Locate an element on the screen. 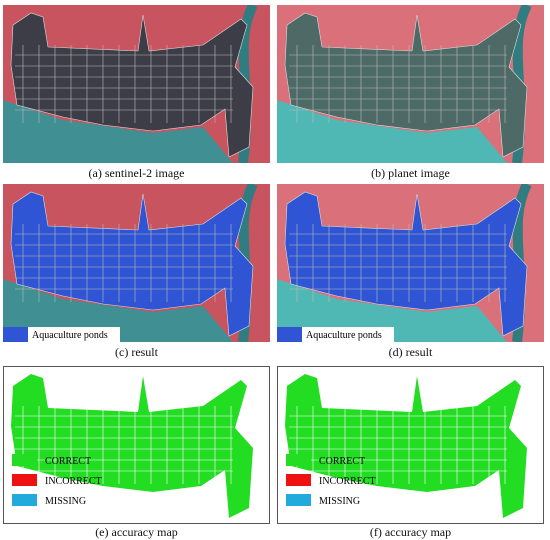  caption: (f) accuracy map is located at coordinates (410, 532).